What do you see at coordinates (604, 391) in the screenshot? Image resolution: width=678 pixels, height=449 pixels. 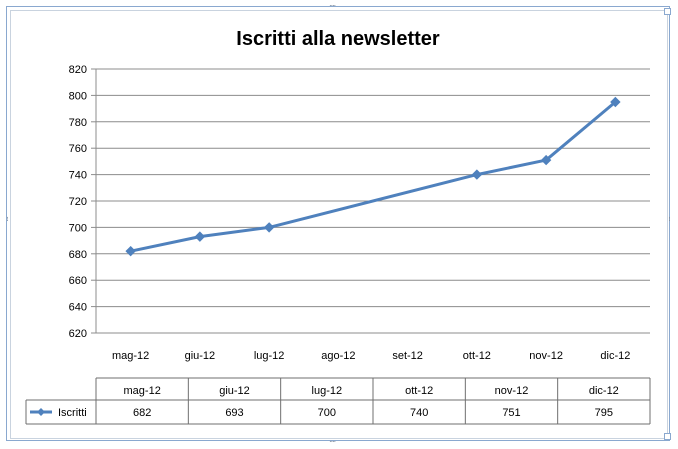 I see `table-header-cell: dic-12` at bounding box center [604, 391].